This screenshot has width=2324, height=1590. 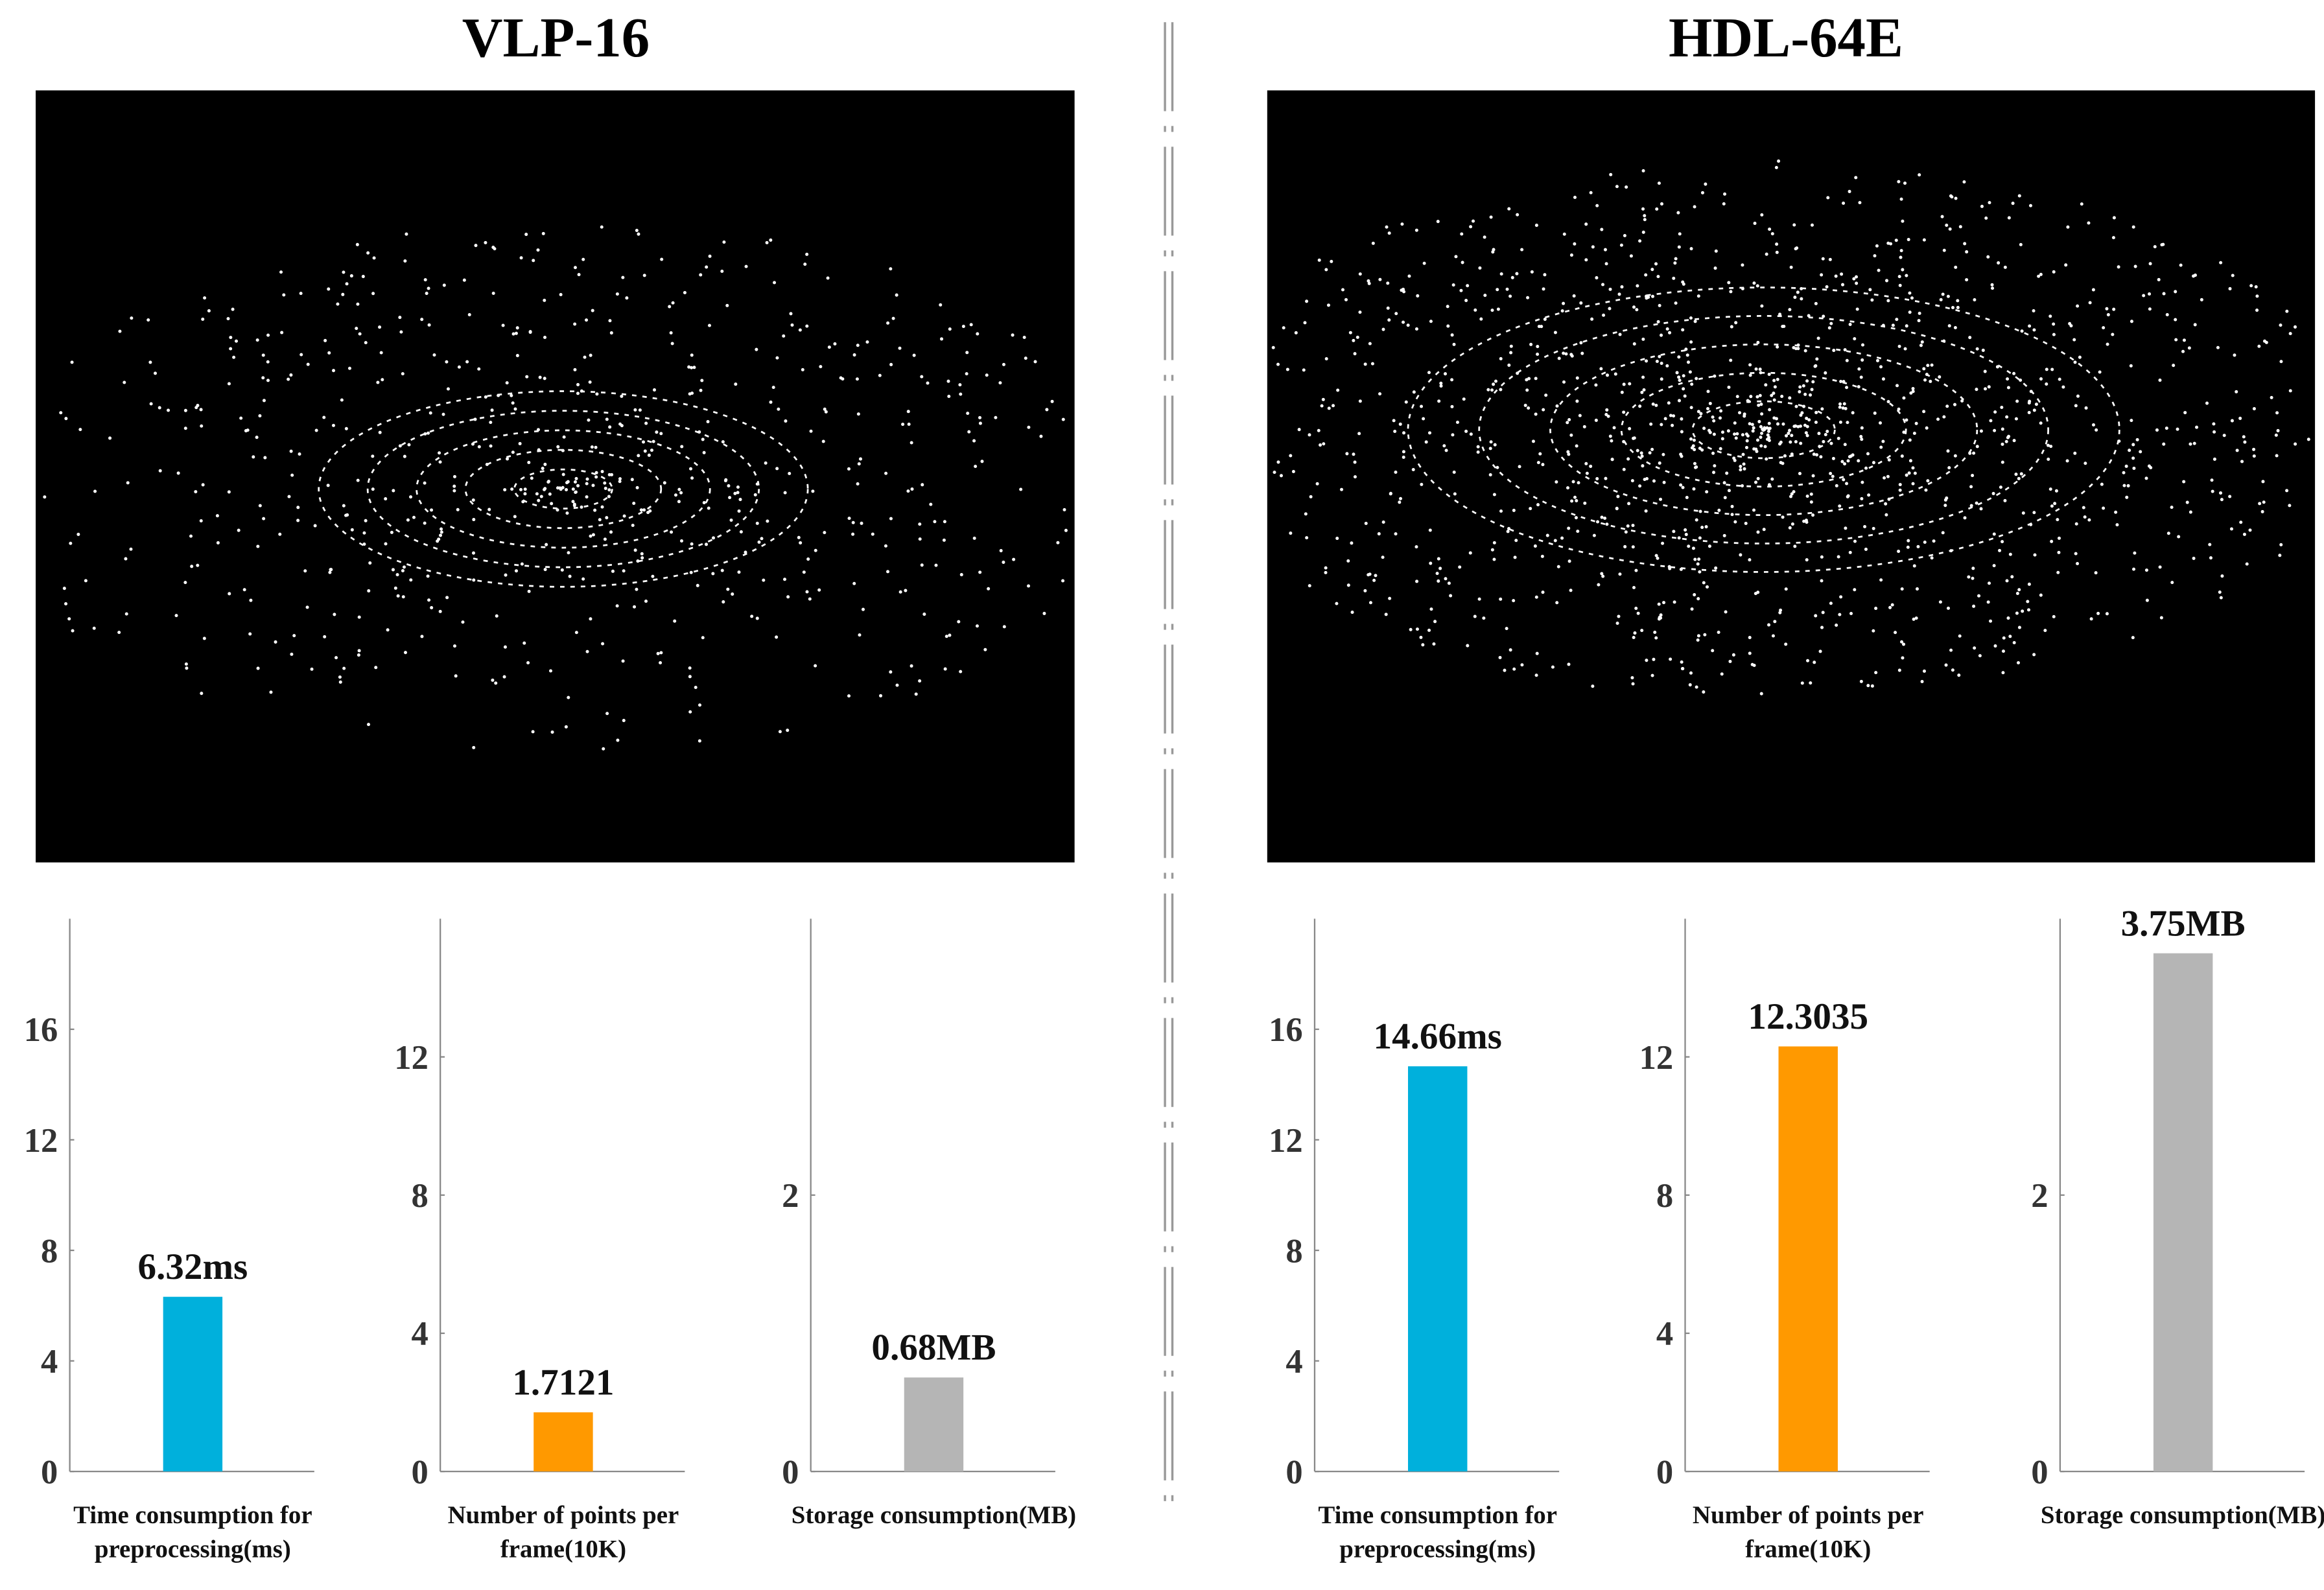 I want to click on y-tick-label: 8, so click(x=420, y=1196).